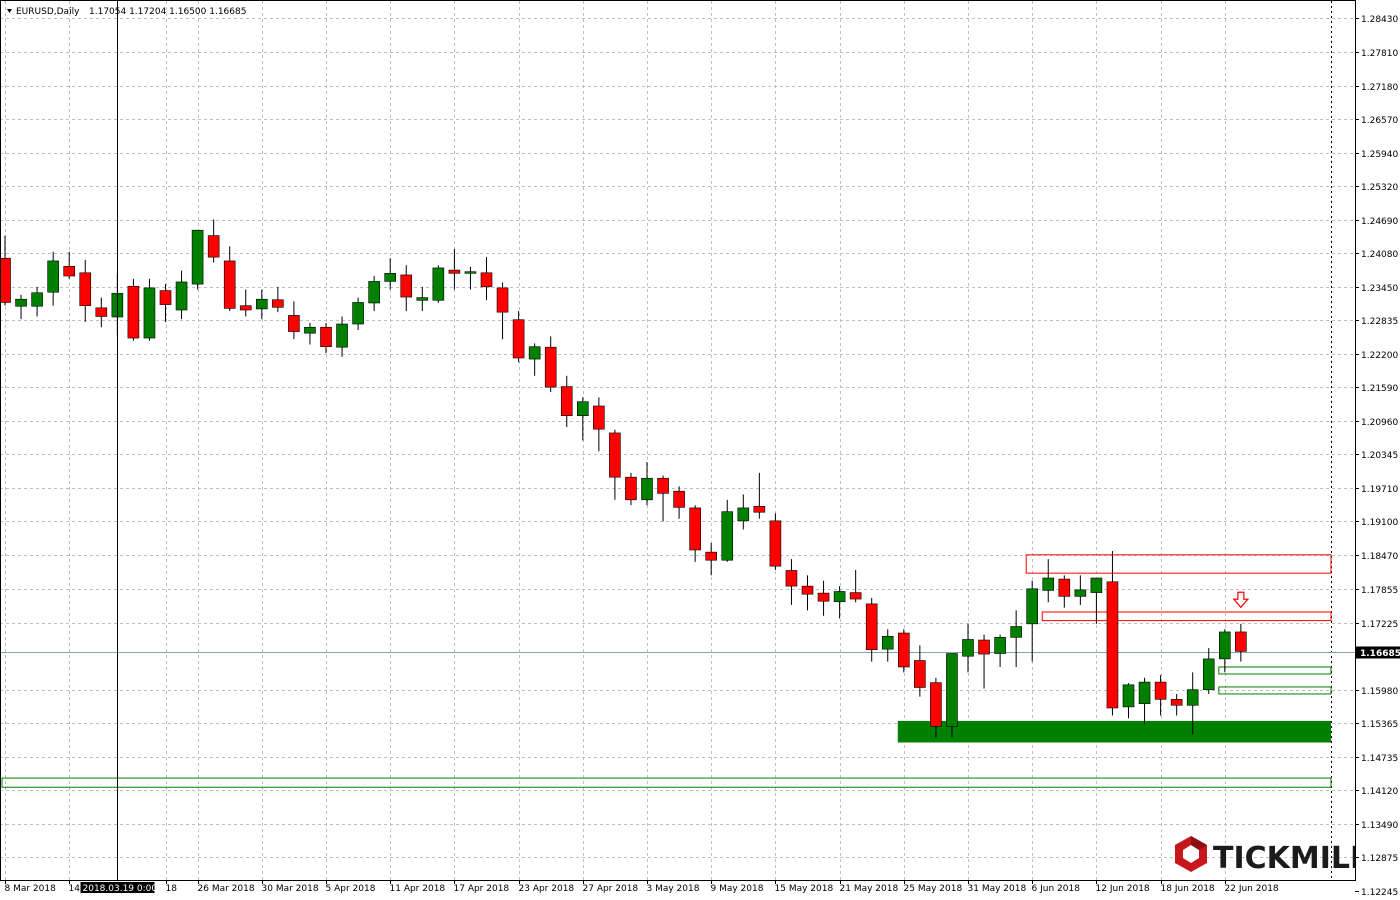 The height and width of the screenshot is (900, 1400). I want to click on resistance-zone, so click(1186, 616).